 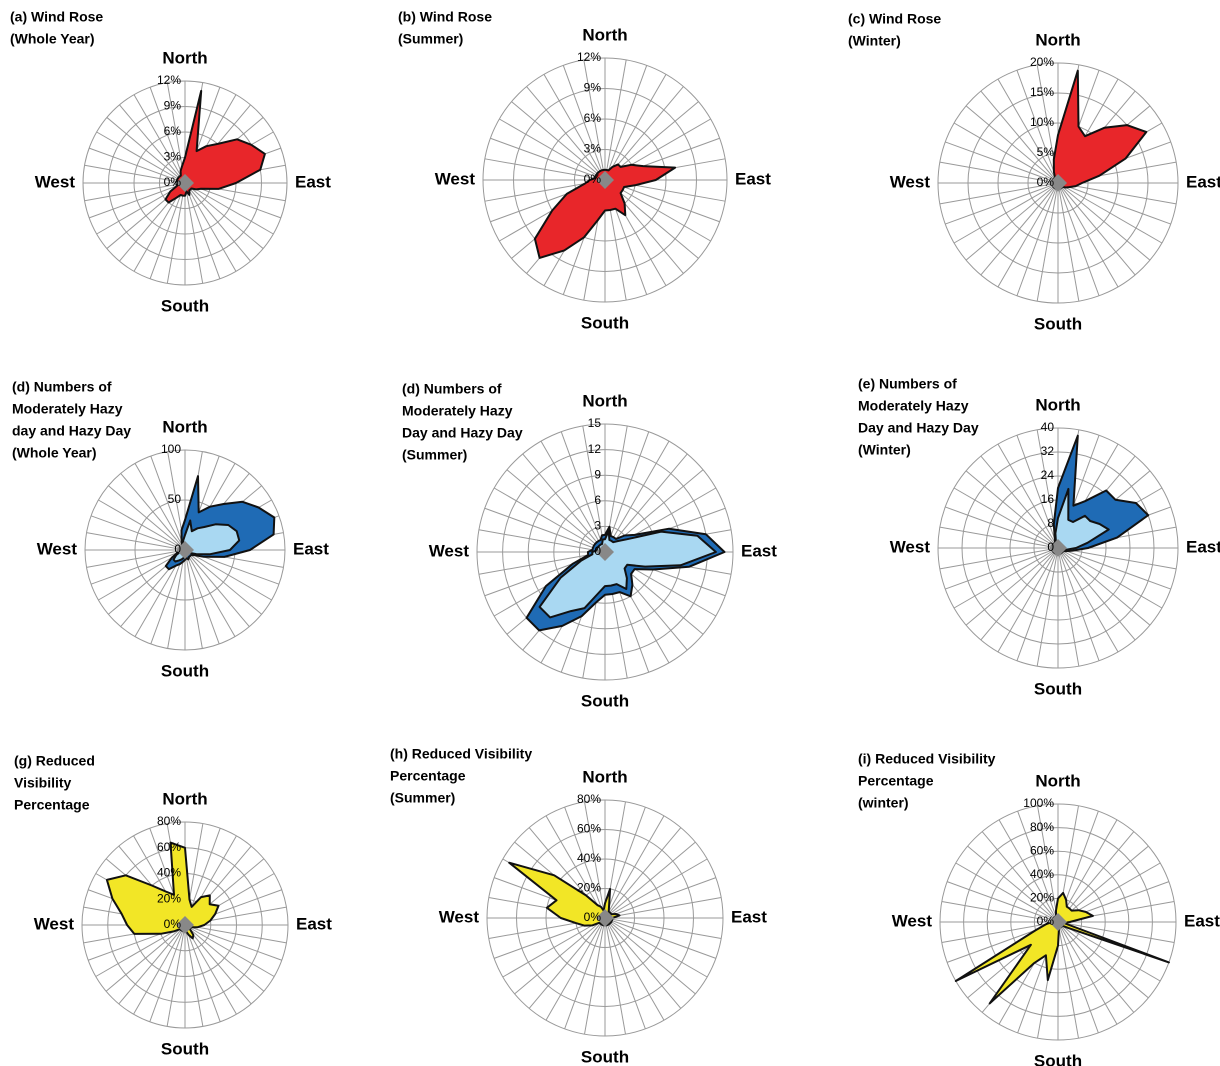 I want to click on panel-title: (a) Wind Rose, so click(x=56, y=17).